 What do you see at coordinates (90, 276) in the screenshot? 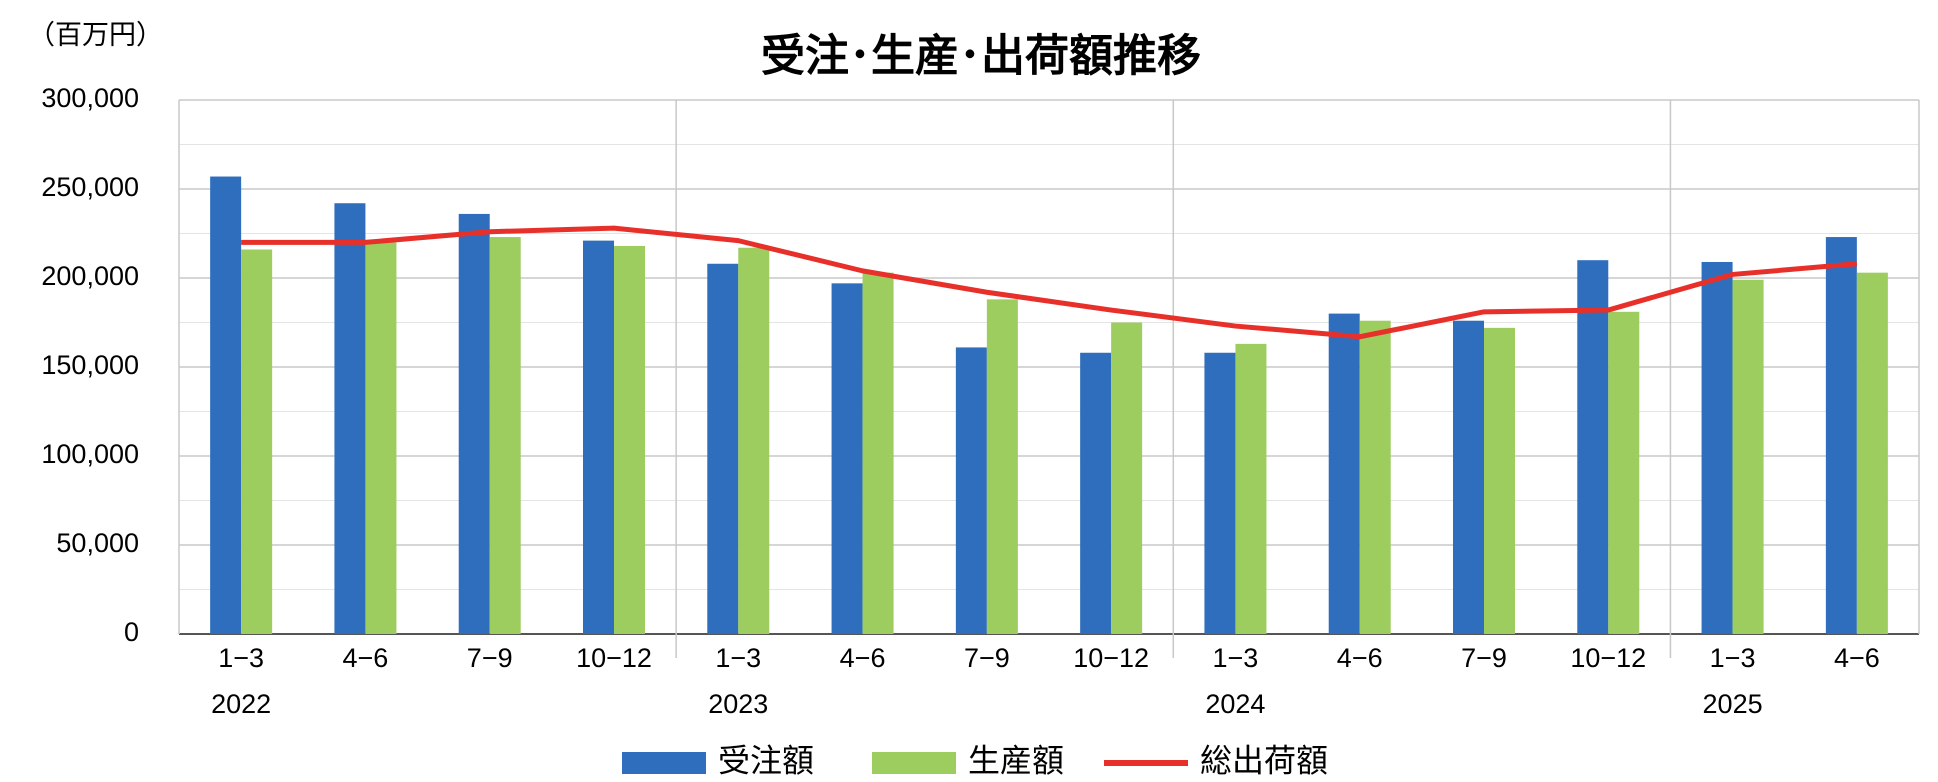
I see `y-tick-label: 200,000` at bounding box center [90, 276].